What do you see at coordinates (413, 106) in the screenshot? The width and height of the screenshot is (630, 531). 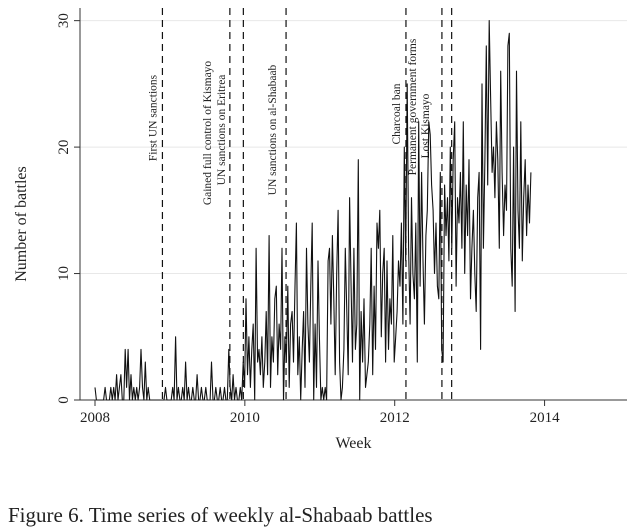 I see `event-label: Permanent government forms` at bounding box center [413, 106].